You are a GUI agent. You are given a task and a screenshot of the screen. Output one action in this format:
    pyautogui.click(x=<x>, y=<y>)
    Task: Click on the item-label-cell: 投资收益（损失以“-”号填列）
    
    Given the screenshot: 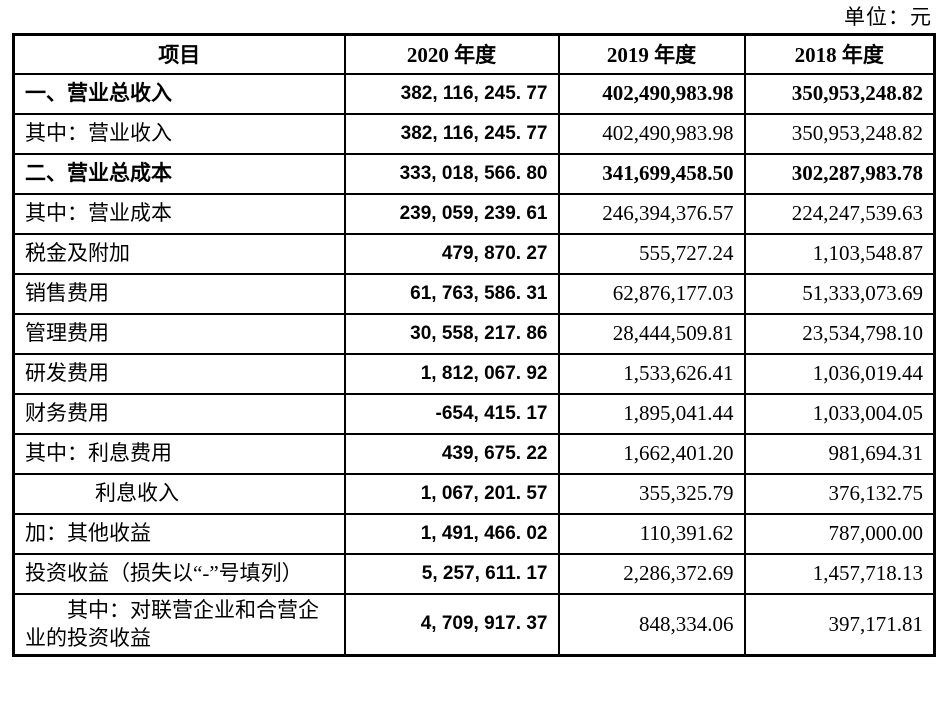 What is the action you would take?
    pyautogui.click(x=179, y=573)
    